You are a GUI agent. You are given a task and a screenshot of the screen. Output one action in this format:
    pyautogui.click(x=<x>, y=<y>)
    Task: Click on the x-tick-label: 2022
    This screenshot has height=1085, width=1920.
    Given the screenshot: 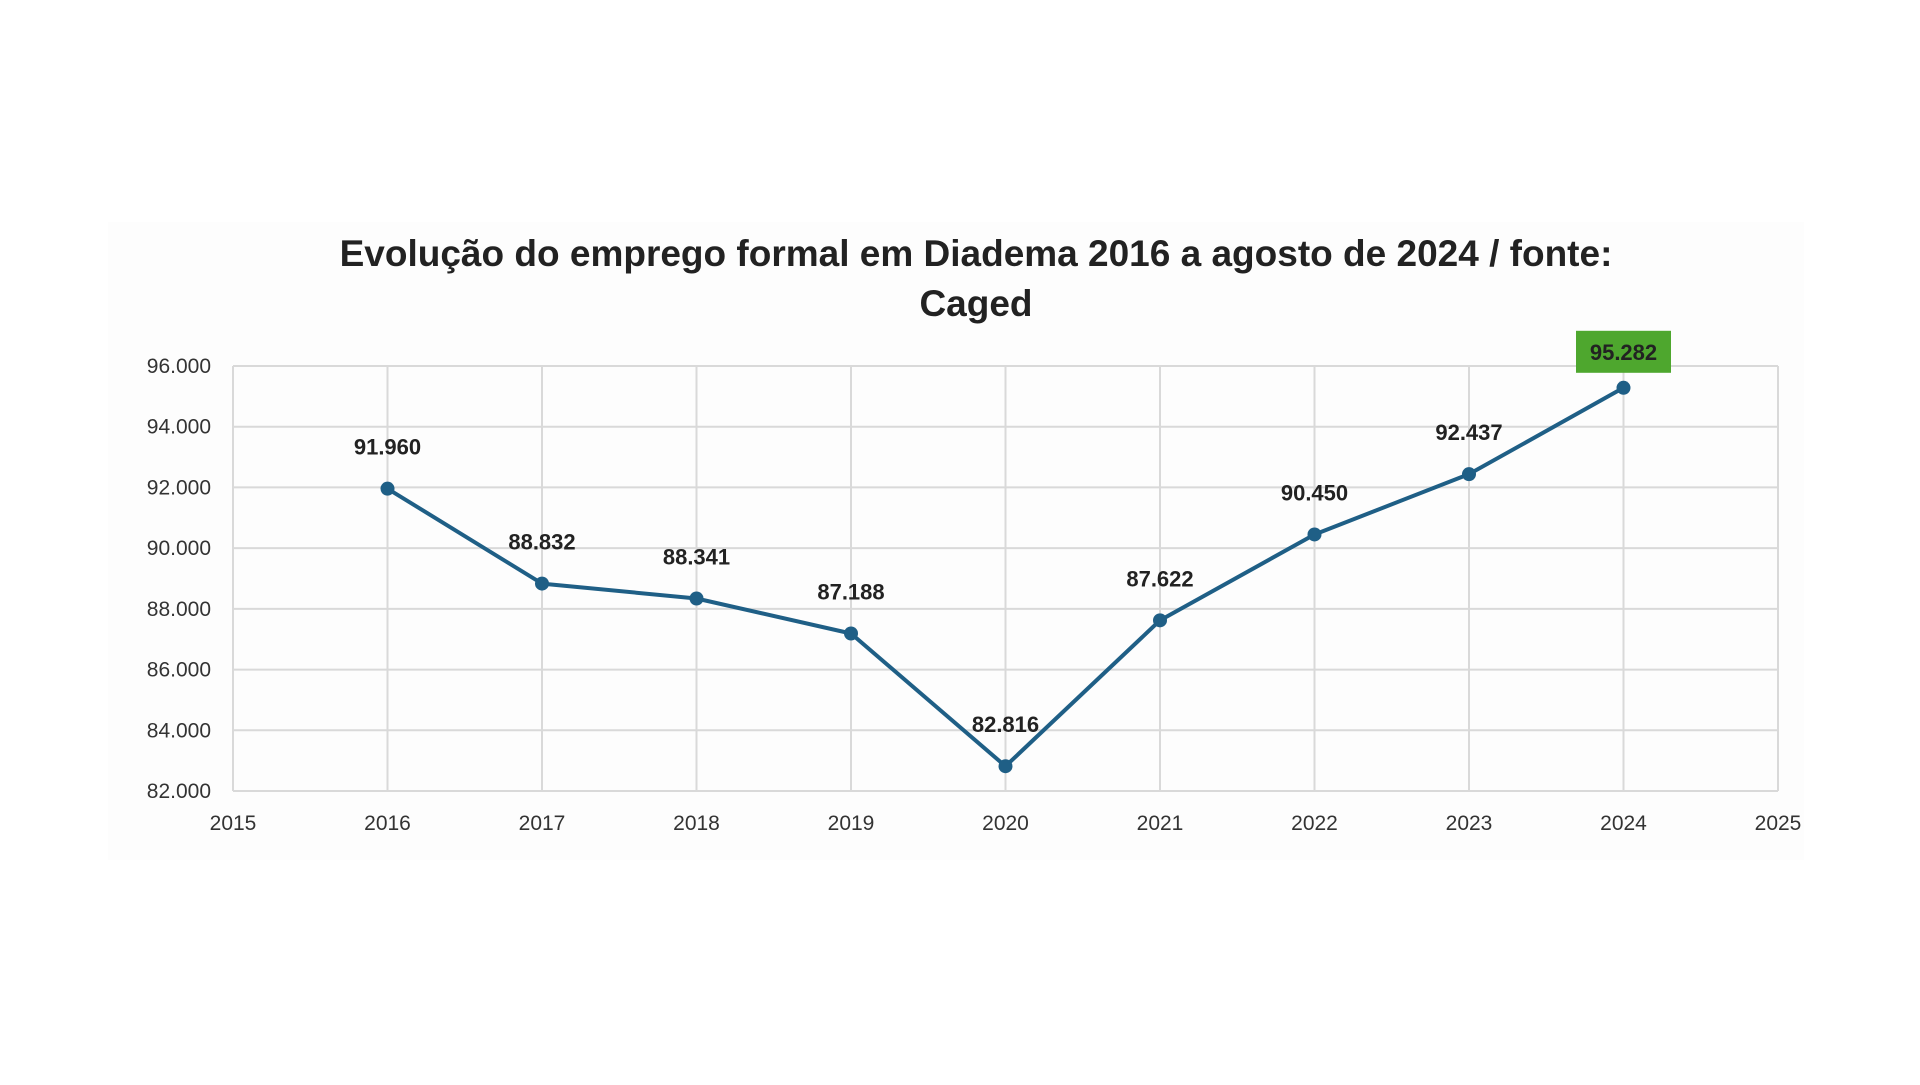 What is the action you would take?
    pyautogui.click(x=1314, y=823)
    